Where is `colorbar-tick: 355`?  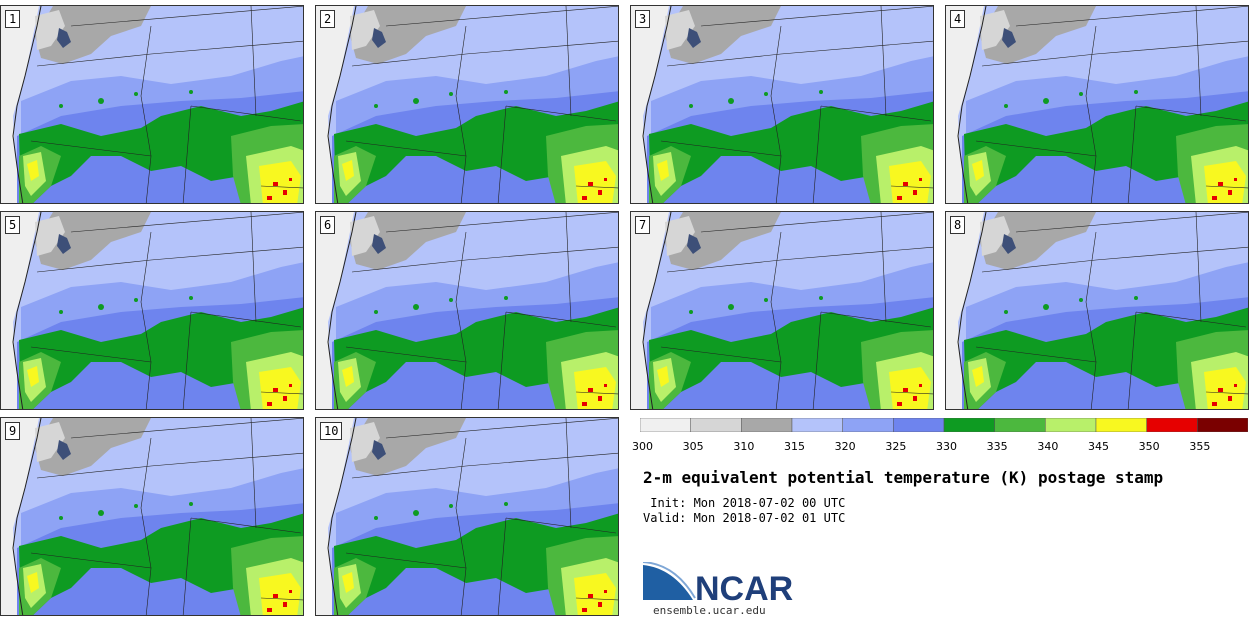
colorbar-tick: 355 is located at coordinates (1200, 446).